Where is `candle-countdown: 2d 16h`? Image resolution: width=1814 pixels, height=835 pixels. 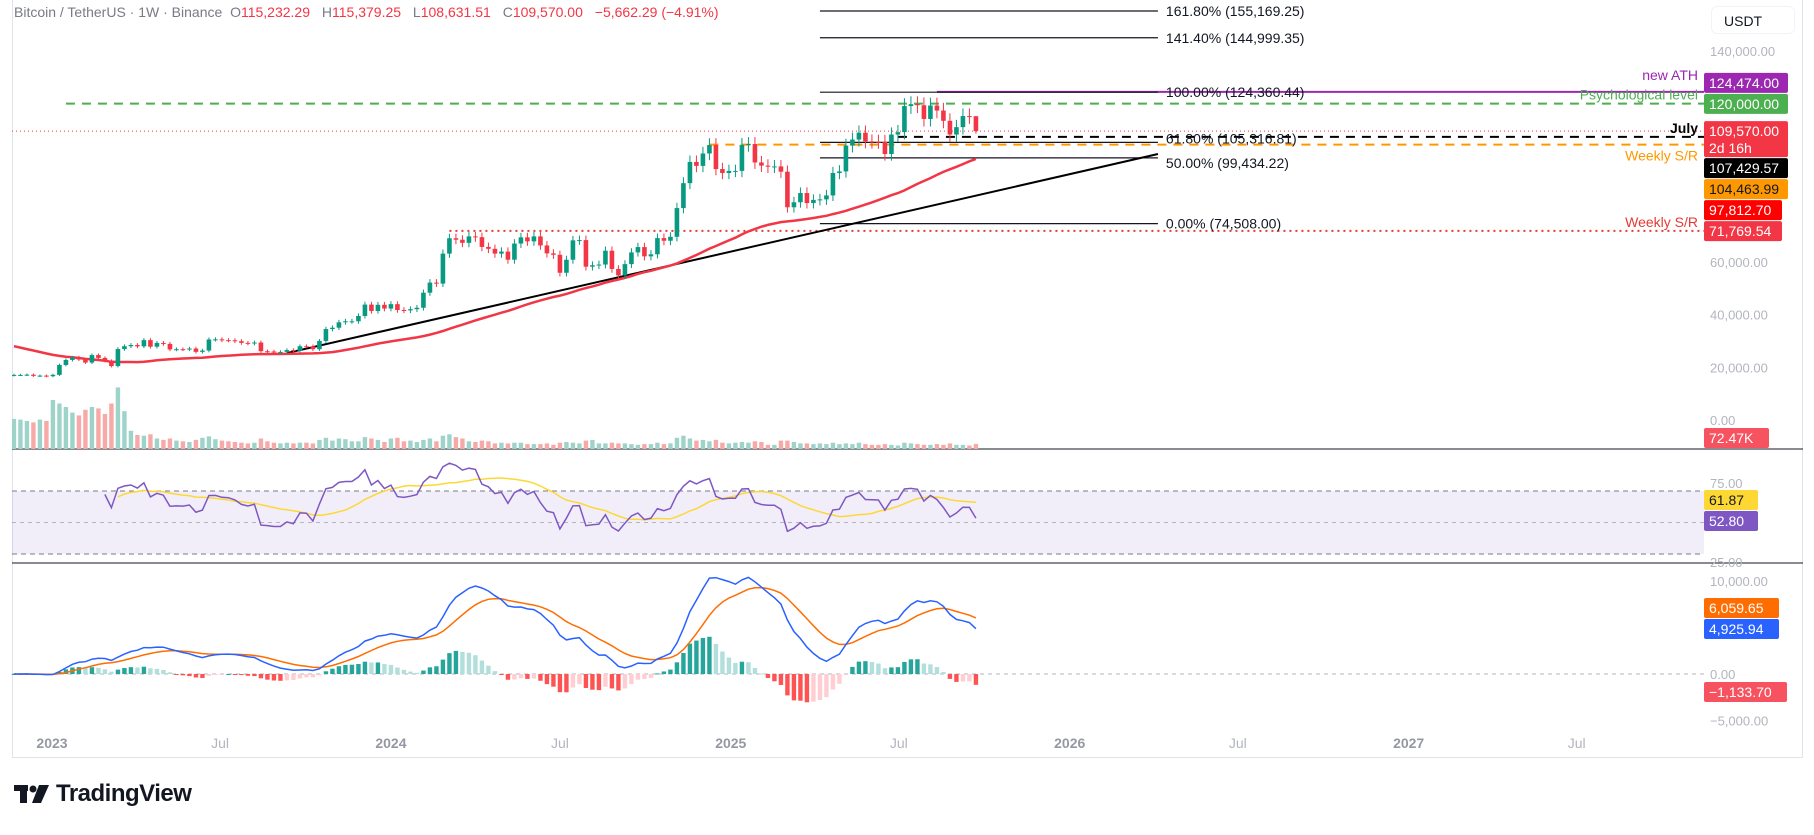 candle-countdown: 2d 16h is located at coordinates (1730, 148).